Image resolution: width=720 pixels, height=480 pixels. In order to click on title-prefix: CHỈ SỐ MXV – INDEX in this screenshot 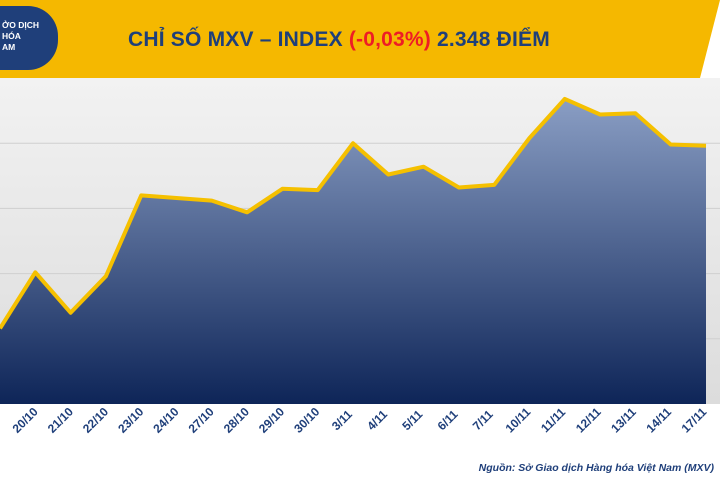, I will do `click(238, 39)`.